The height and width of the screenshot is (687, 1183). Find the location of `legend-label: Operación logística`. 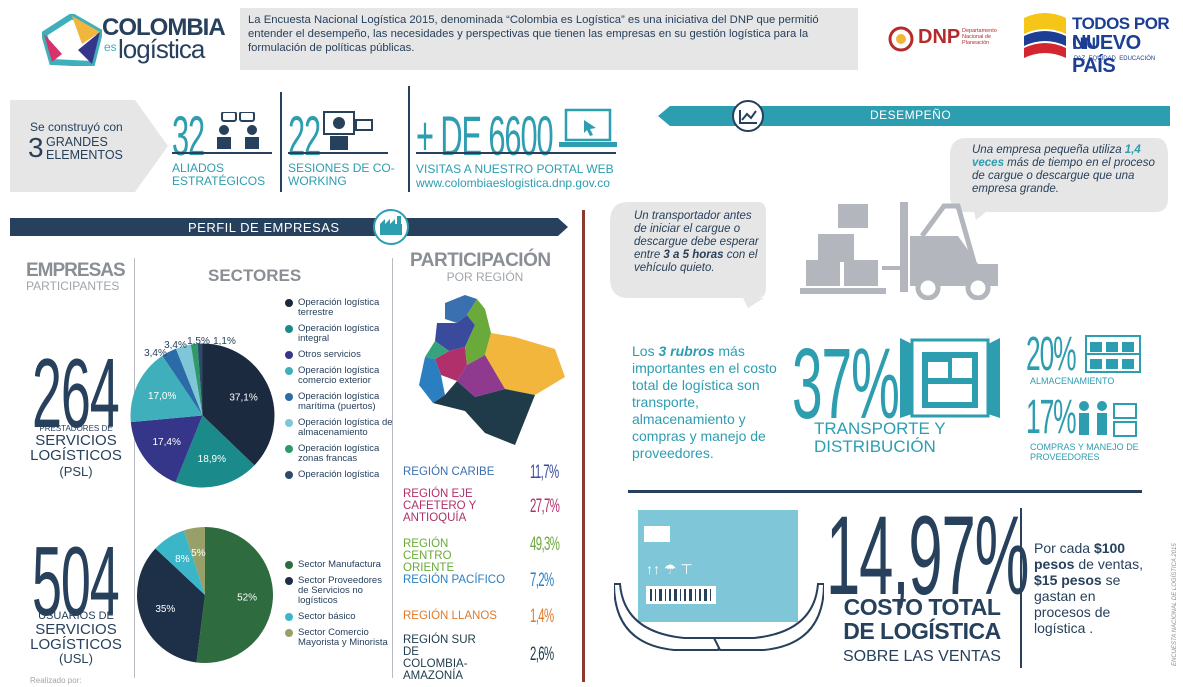

legend-label: Operación logística is located at coordinates (339, 474).